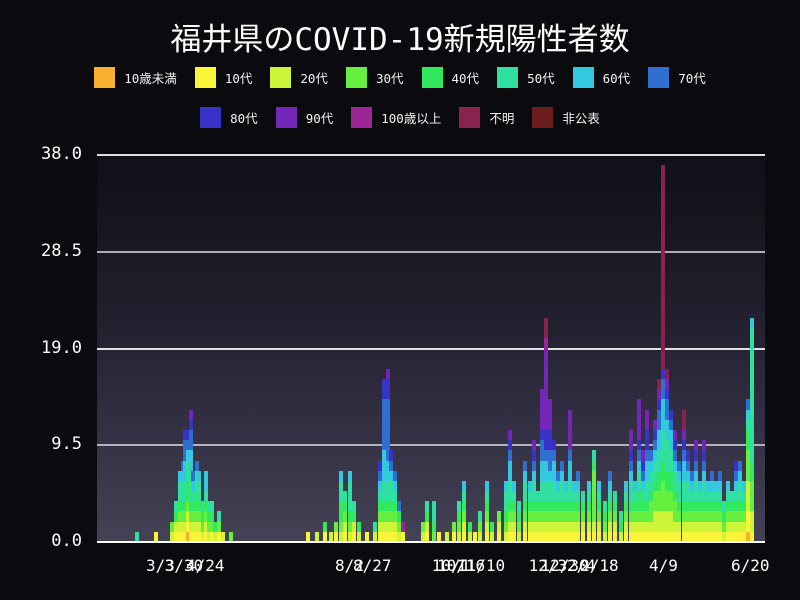  What do you see at coordinates (601, 77) in the screenshot?
I see `legend-item-60代: 60代` at bounding box center [601, 77].